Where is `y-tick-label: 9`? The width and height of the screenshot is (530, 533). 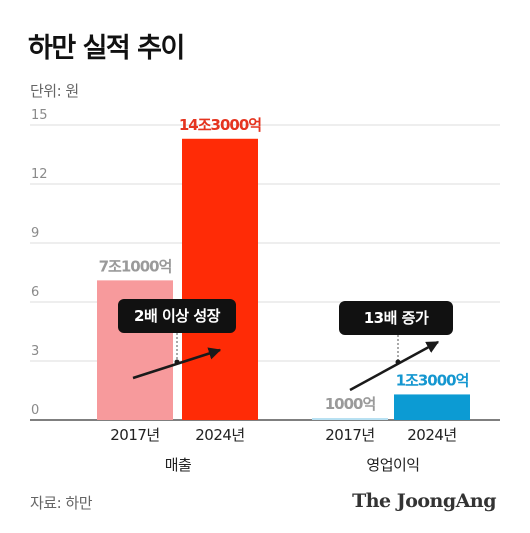
y-tick-label: 9 is located at coordinates (35, 233).